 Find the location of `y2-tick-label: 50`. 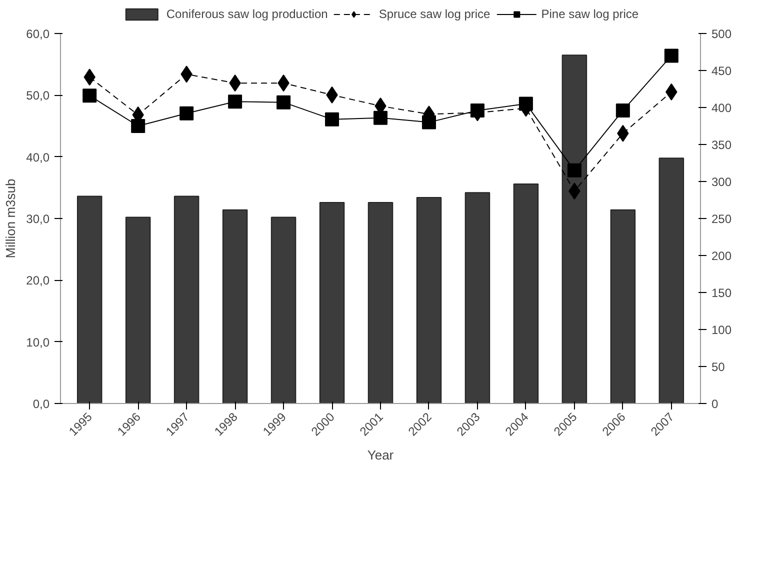

y2-tick-label: 50 is located at coordinates (719, 367).